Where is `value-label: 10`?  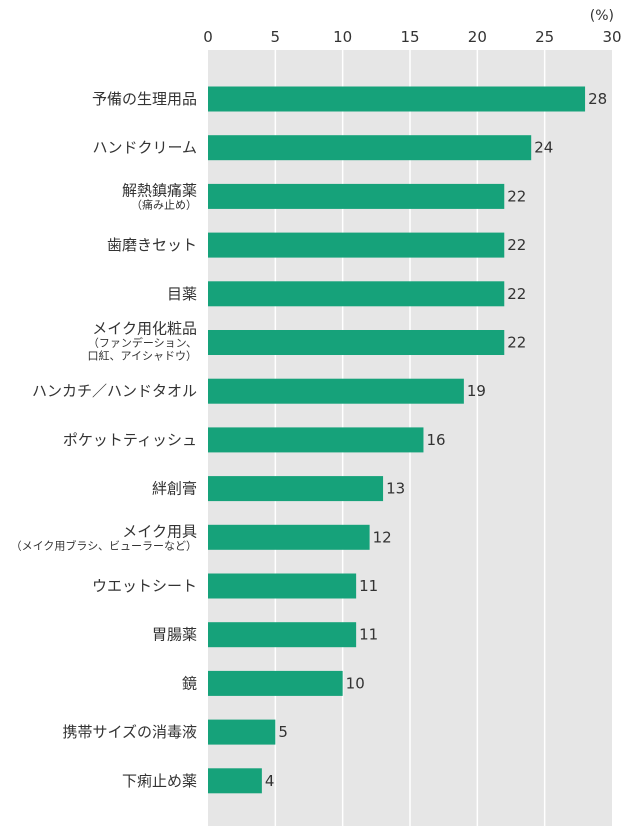 value-label: 10 is located at coordinates (355, 683).